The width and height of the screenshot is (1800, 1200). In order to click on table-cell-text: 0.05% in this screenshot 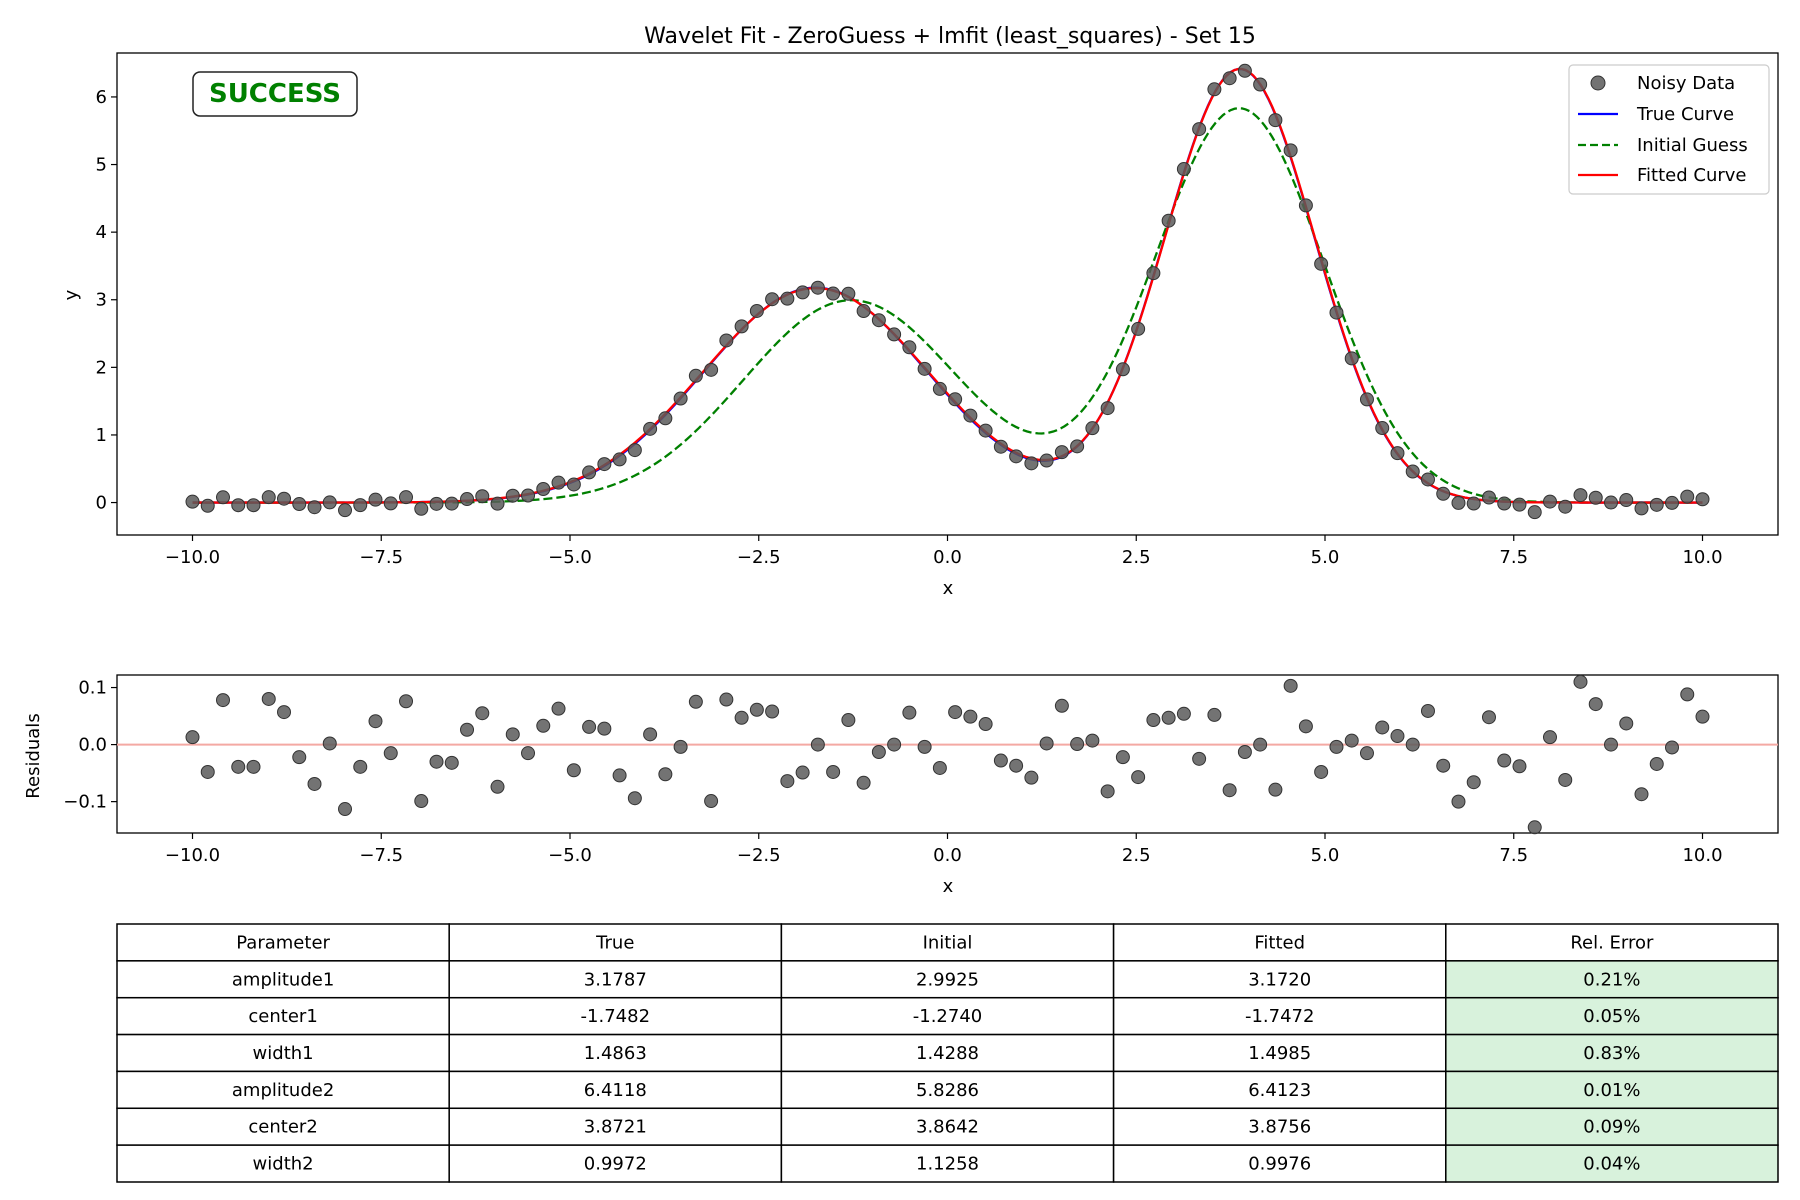, I will do `click(1611, 1016)`.